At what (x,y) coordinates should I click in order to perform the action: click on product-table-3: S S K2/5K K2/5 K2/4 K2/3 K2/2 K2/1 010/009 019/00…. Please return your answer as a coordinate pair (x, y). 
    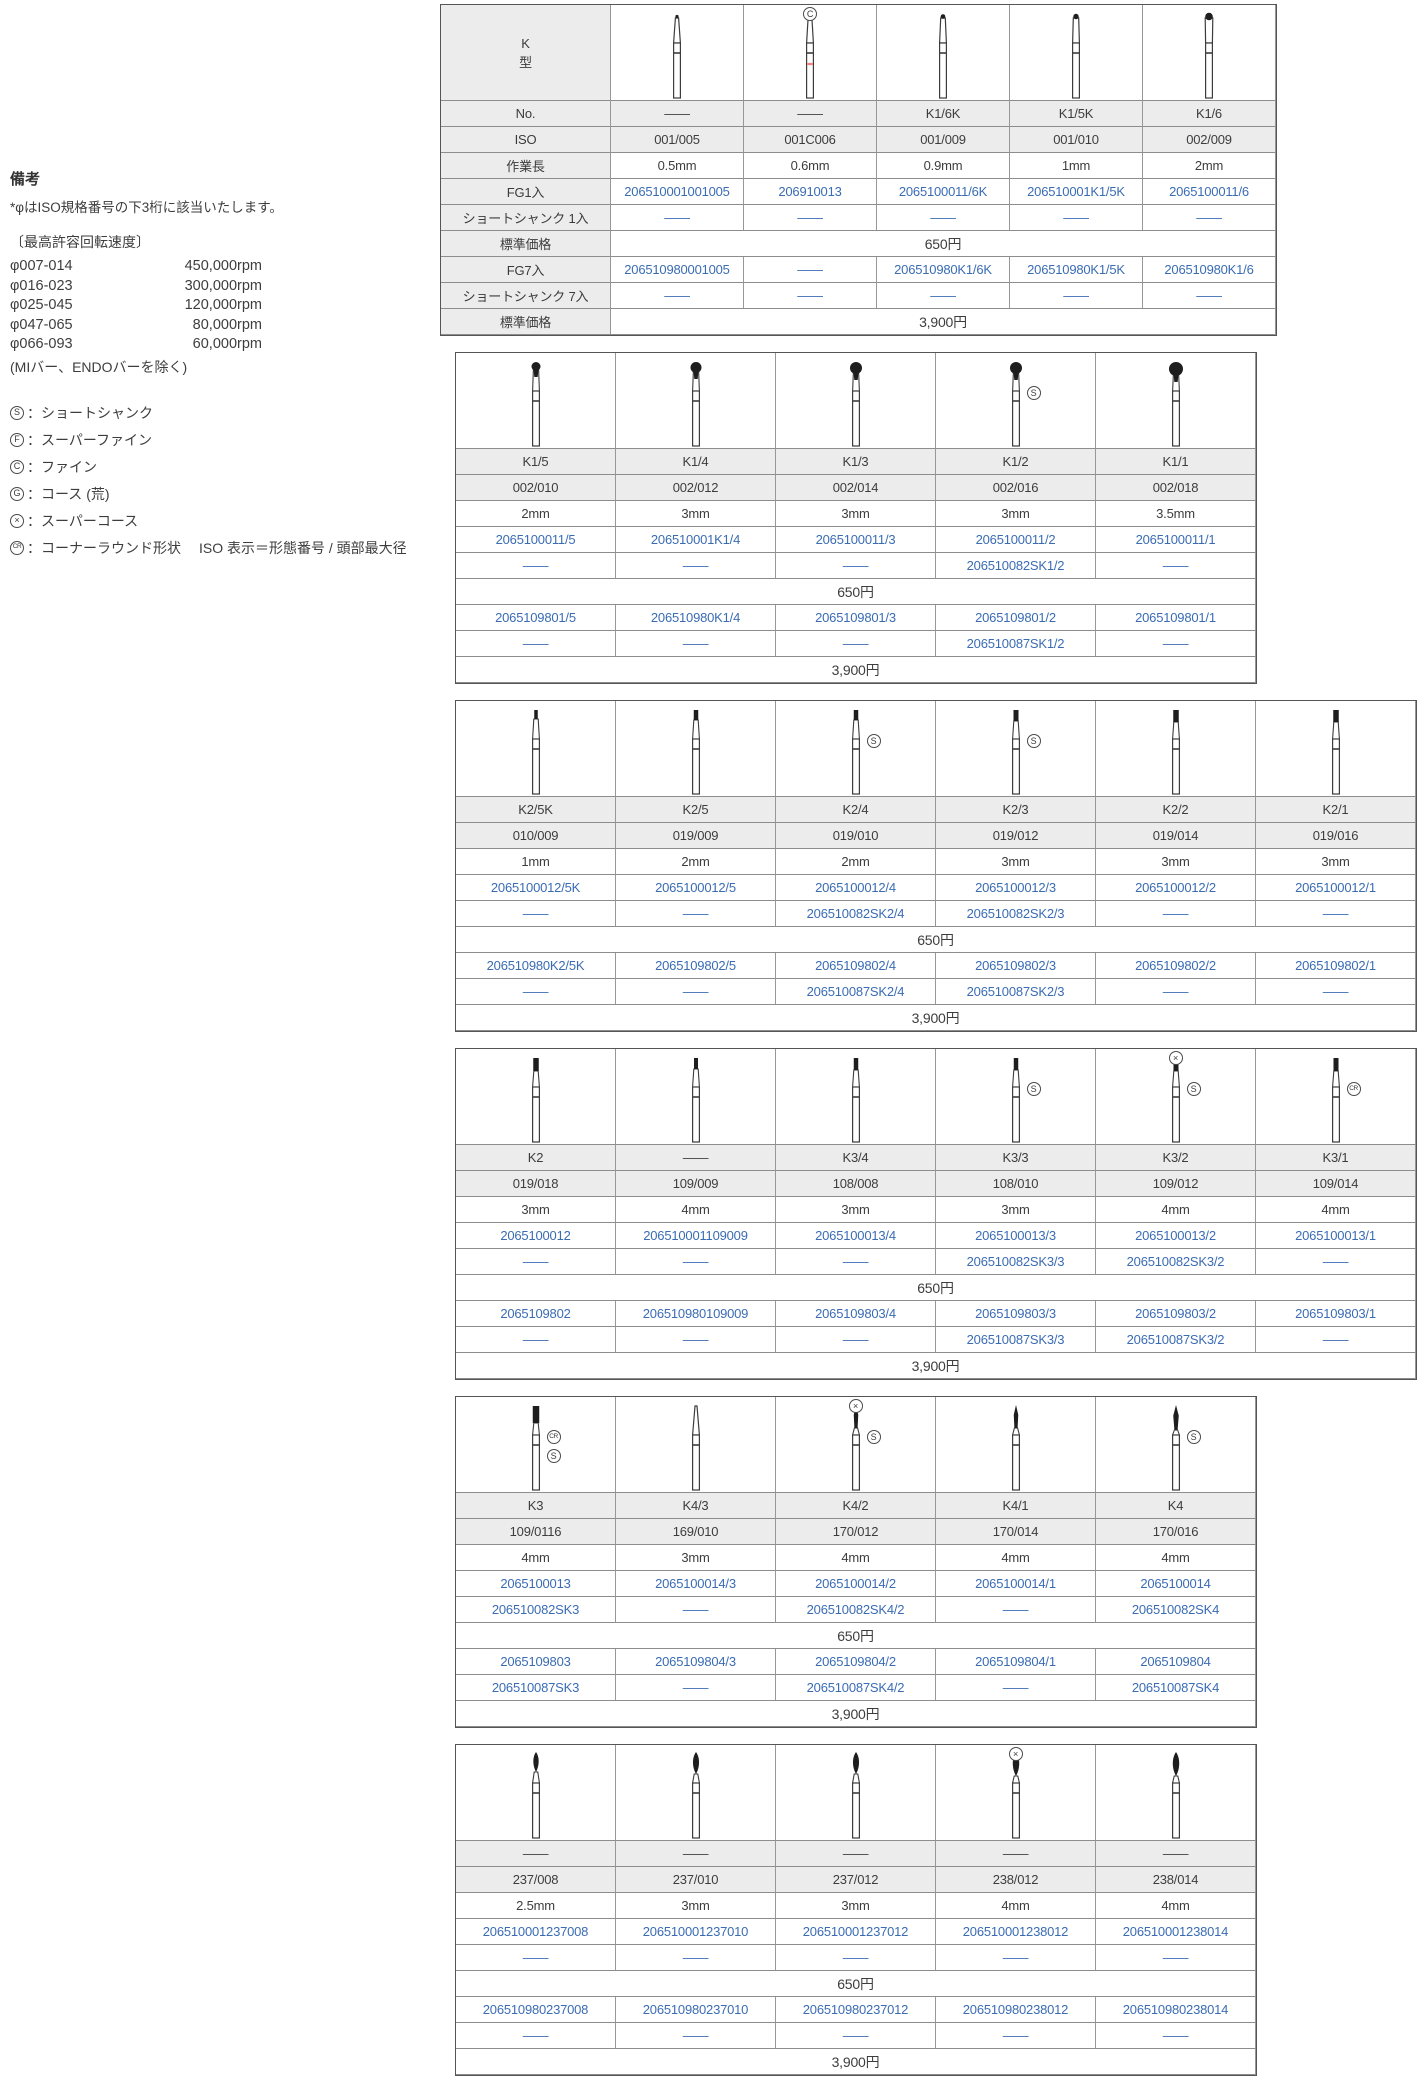
    Looking at the image, I should click on (936, 866).